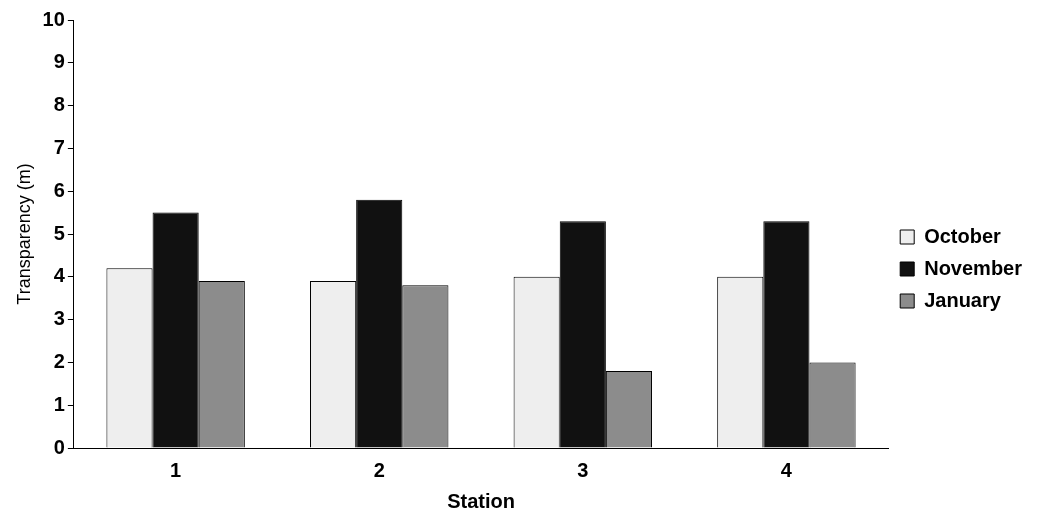  Describe the element at coordinates (59, 275) in the screenshot. I see `y-tick-label: 4` at that location.